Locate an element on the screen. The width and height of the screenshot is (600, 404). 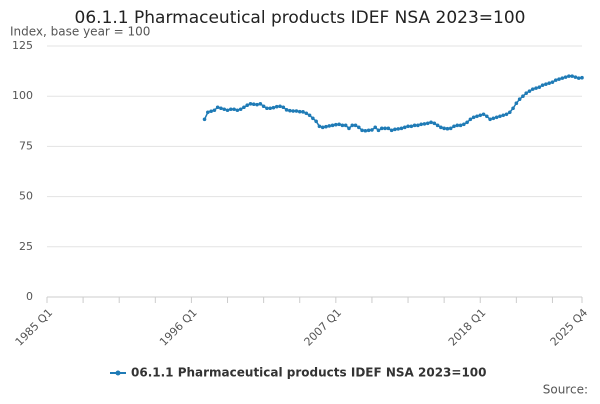
y-tick-label: 100 is located at coordinates (22, 95).